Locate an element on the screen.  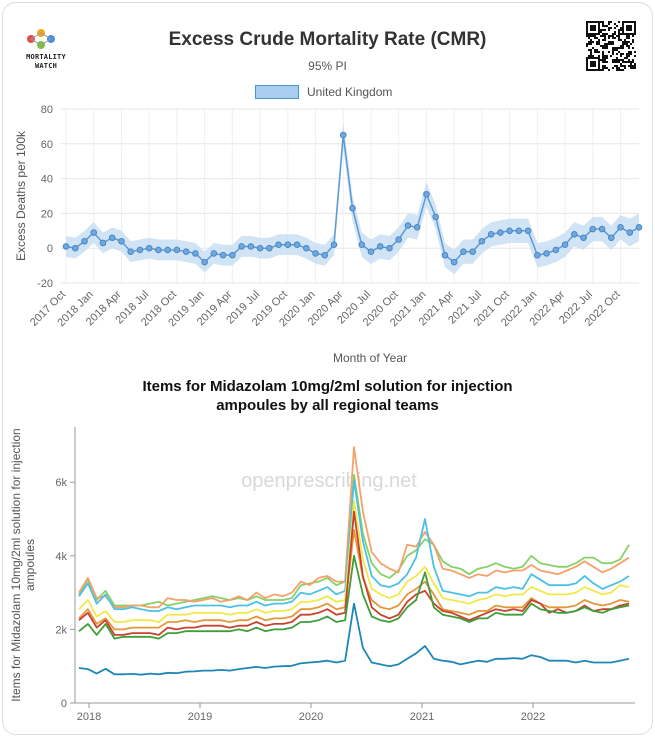
chart1-ytick-label: -20 is located at coordinates (45, 284).